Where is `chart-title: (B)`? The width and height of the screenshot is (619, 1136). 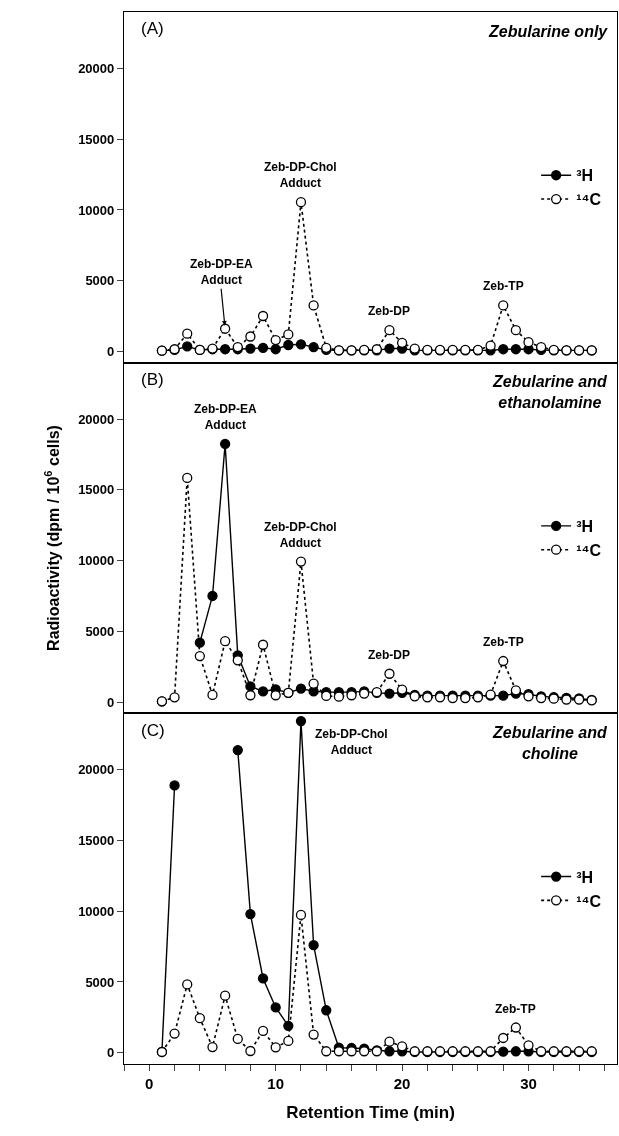
chart-title: (B) is located at coordinates (152, 379).